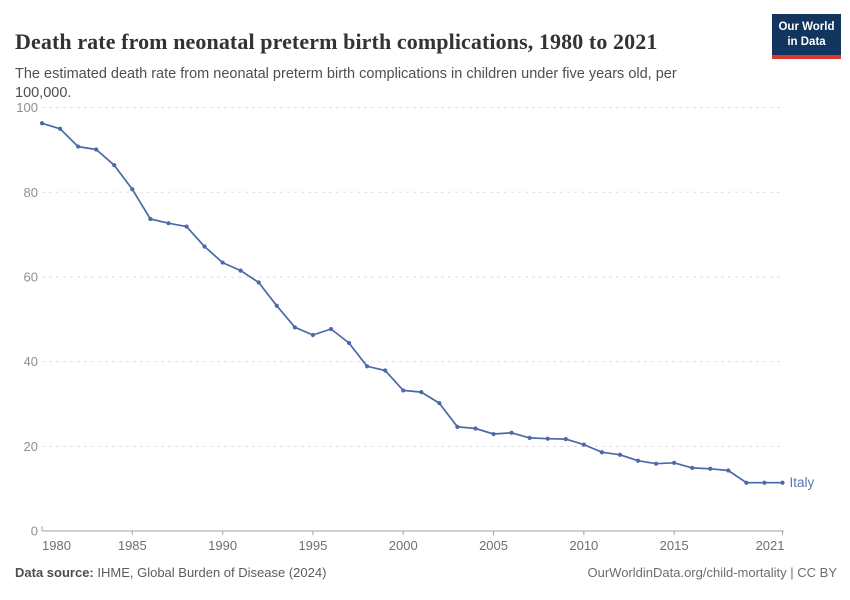  What do you see at coordinates (258, 282) in the screenshot?
I see `data-point-1992` at bounding box center [258, 282].